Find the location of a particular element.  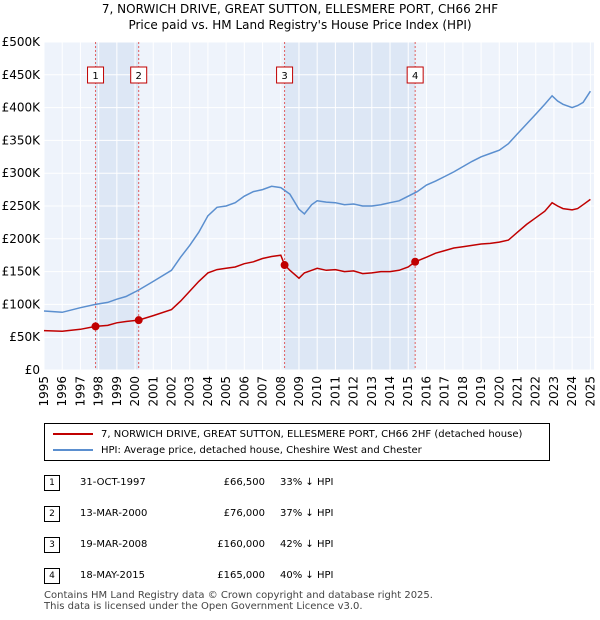

sale-hpi-diff: 42% ↓ HPI is located at coordinates (307, 544).